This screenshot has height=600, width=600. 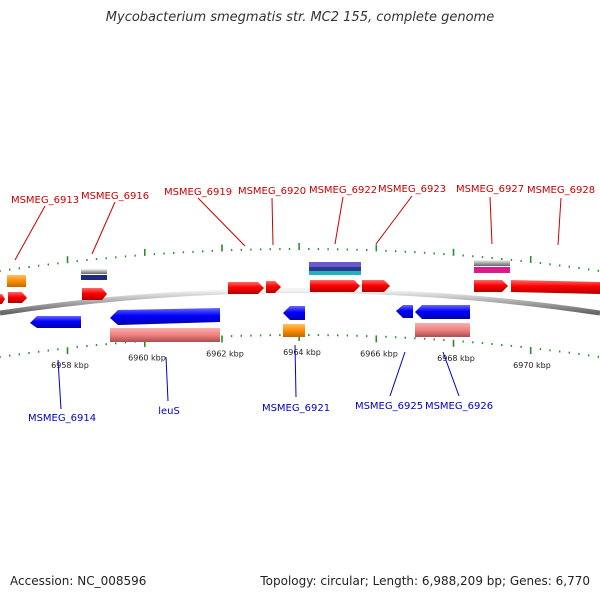 I want to click on gene-label-leuS: leuS, so click(x=169, y=411).